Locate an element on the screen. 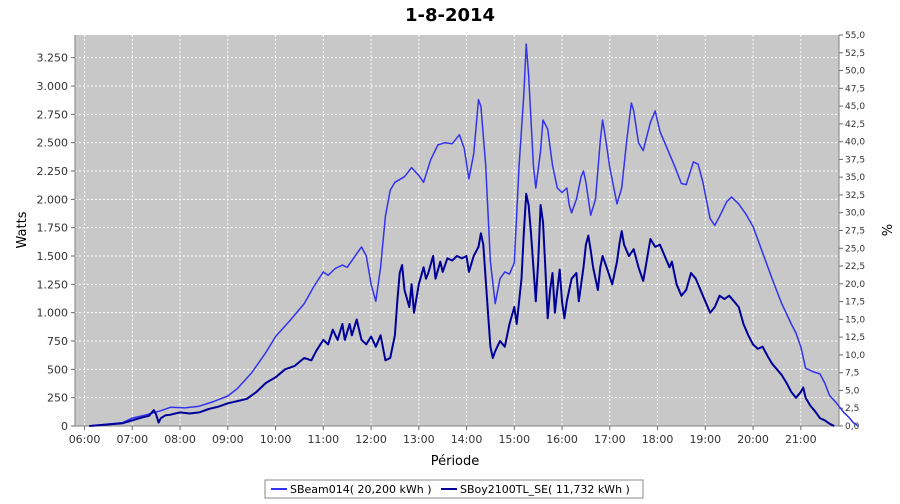  y2-tick-label: 0,0 is located at coordinates (852, 427).